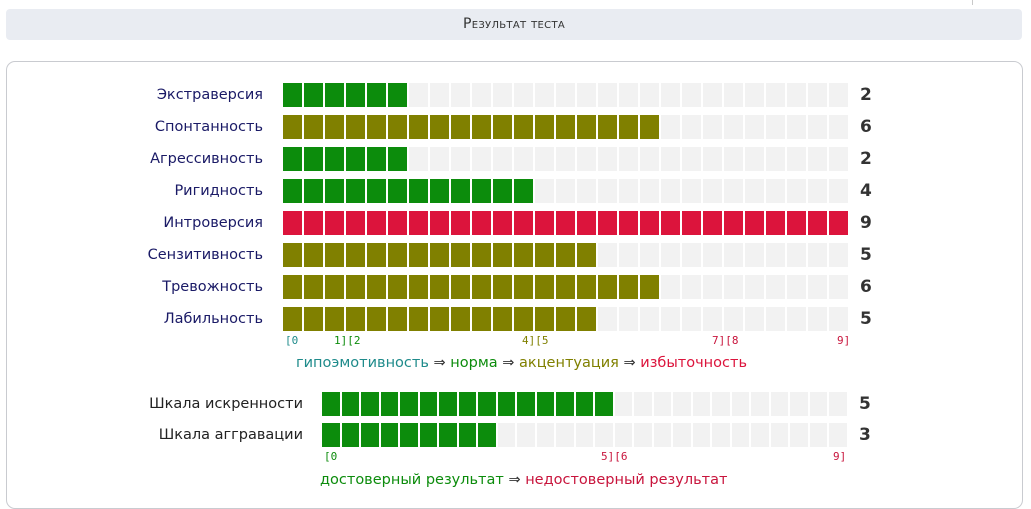 The height and width of the screenshot is (509, 1031). What do you see at coordinates (209, 95) in the screenshot?
I see `scale-label: Экстраверсия` at bounding box center [209, 95].